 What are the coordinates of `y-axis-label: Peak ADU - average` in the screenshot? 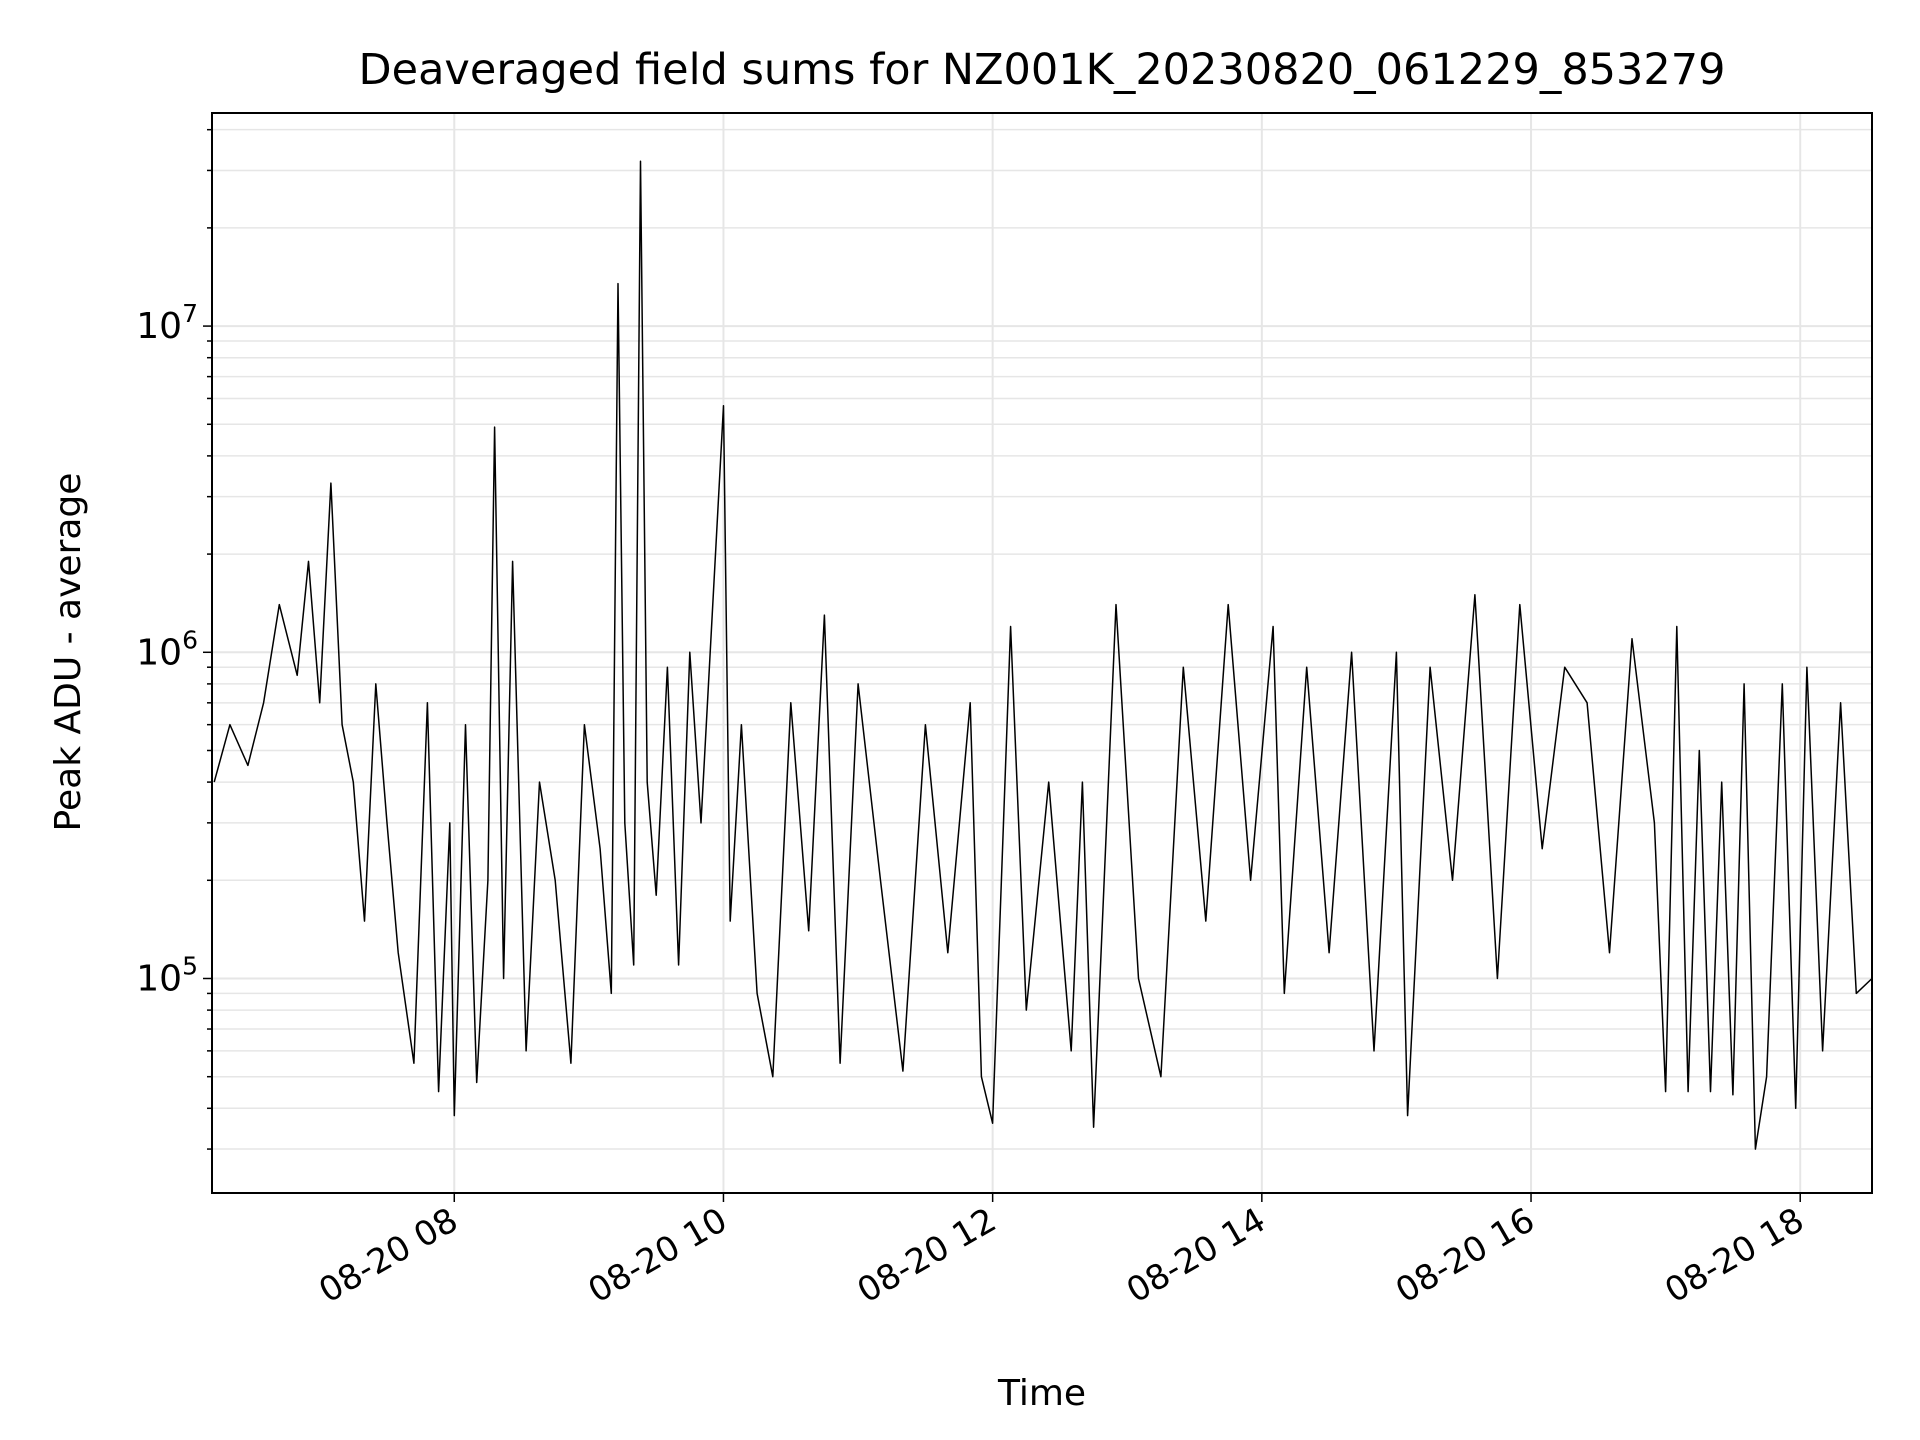 It's located at (68, 652).